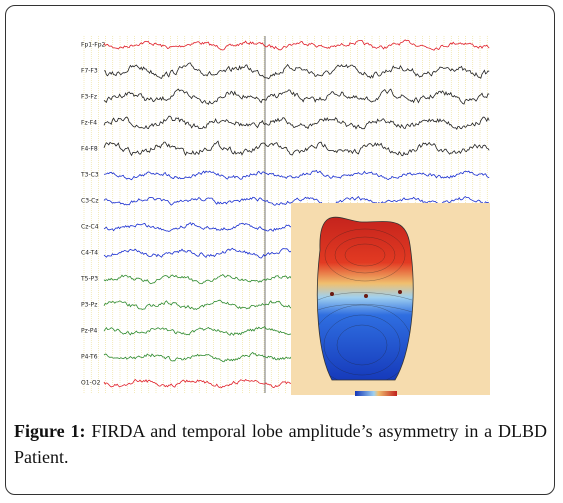 This screenshot has width=563, height=503. What do you see at coordinates (89, 305) in the screenshot?
I see `channel-label: P3-Pz` at bounding box center [89, 305].